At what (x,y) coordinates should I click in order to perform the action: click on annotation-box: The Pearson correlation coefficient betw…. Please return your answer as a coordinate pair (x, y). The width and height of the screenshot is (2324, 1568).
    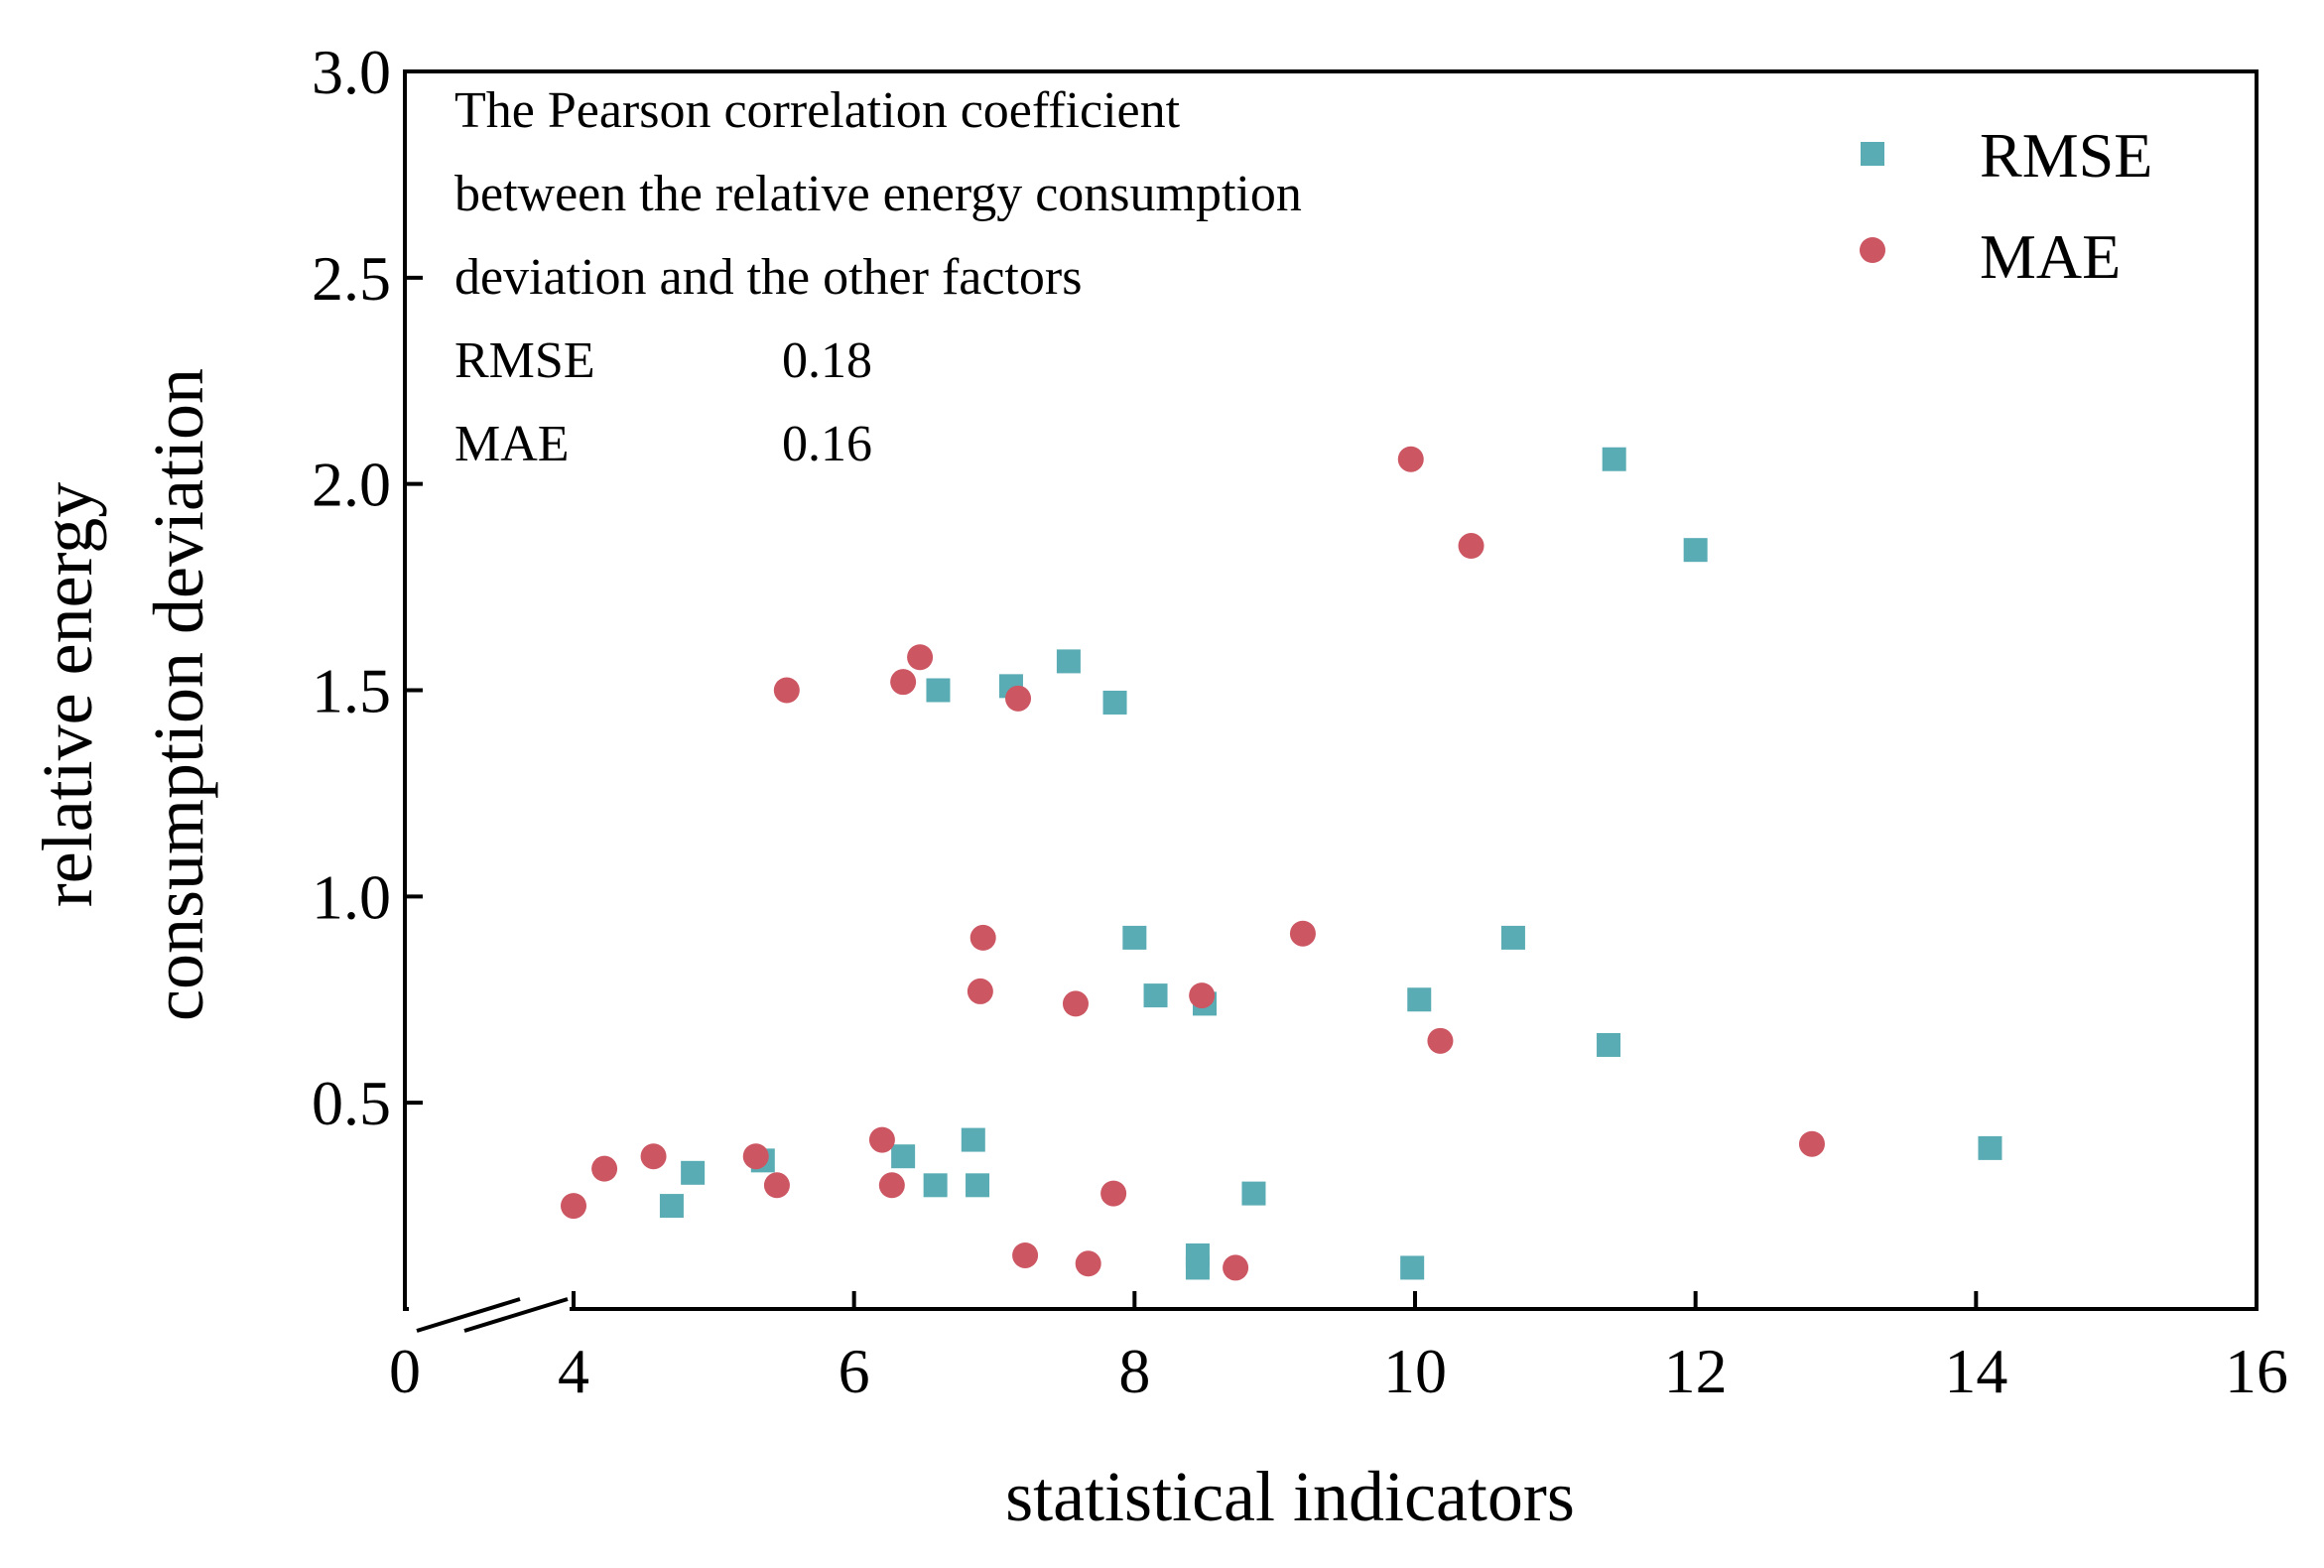
    Looking at the image, I should click on (878, 277).